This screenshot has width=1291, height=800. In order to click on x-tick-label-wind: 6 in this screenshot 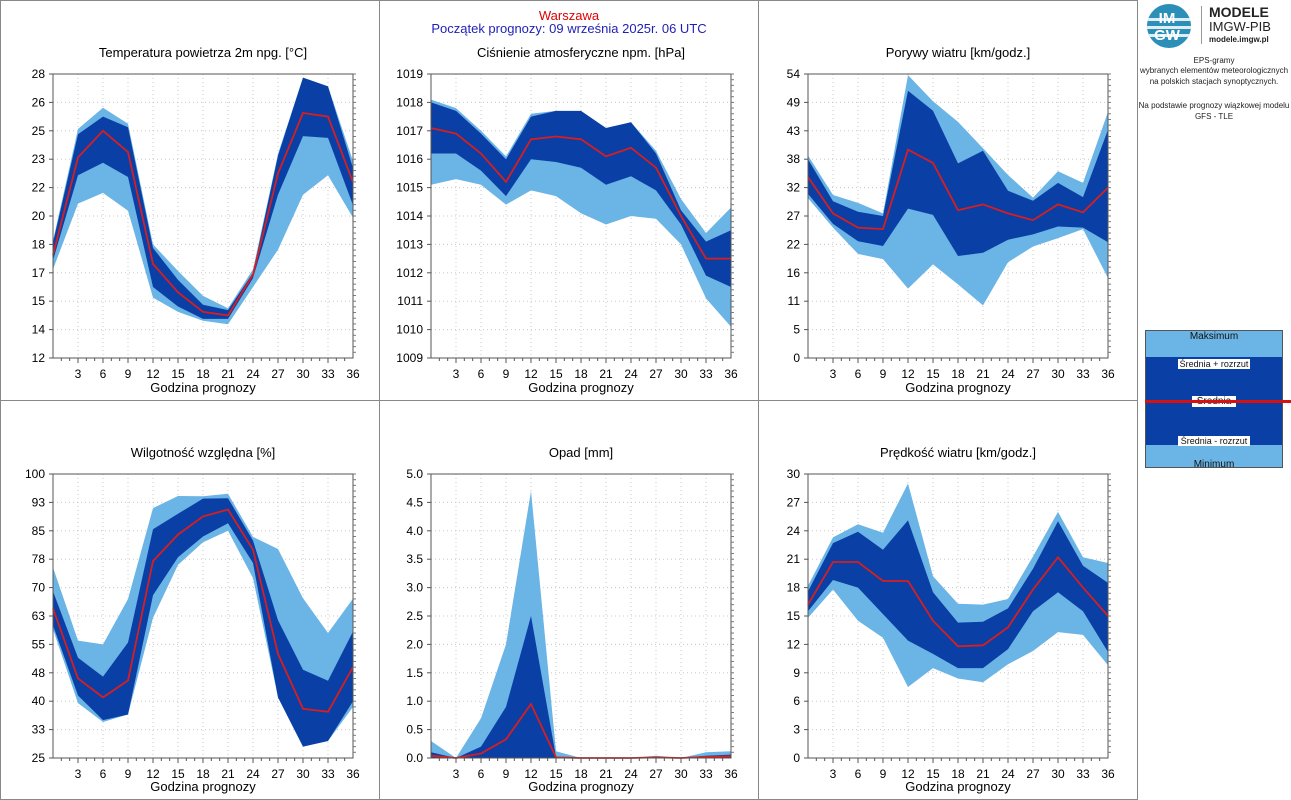, I will do `click(858, 774)`.